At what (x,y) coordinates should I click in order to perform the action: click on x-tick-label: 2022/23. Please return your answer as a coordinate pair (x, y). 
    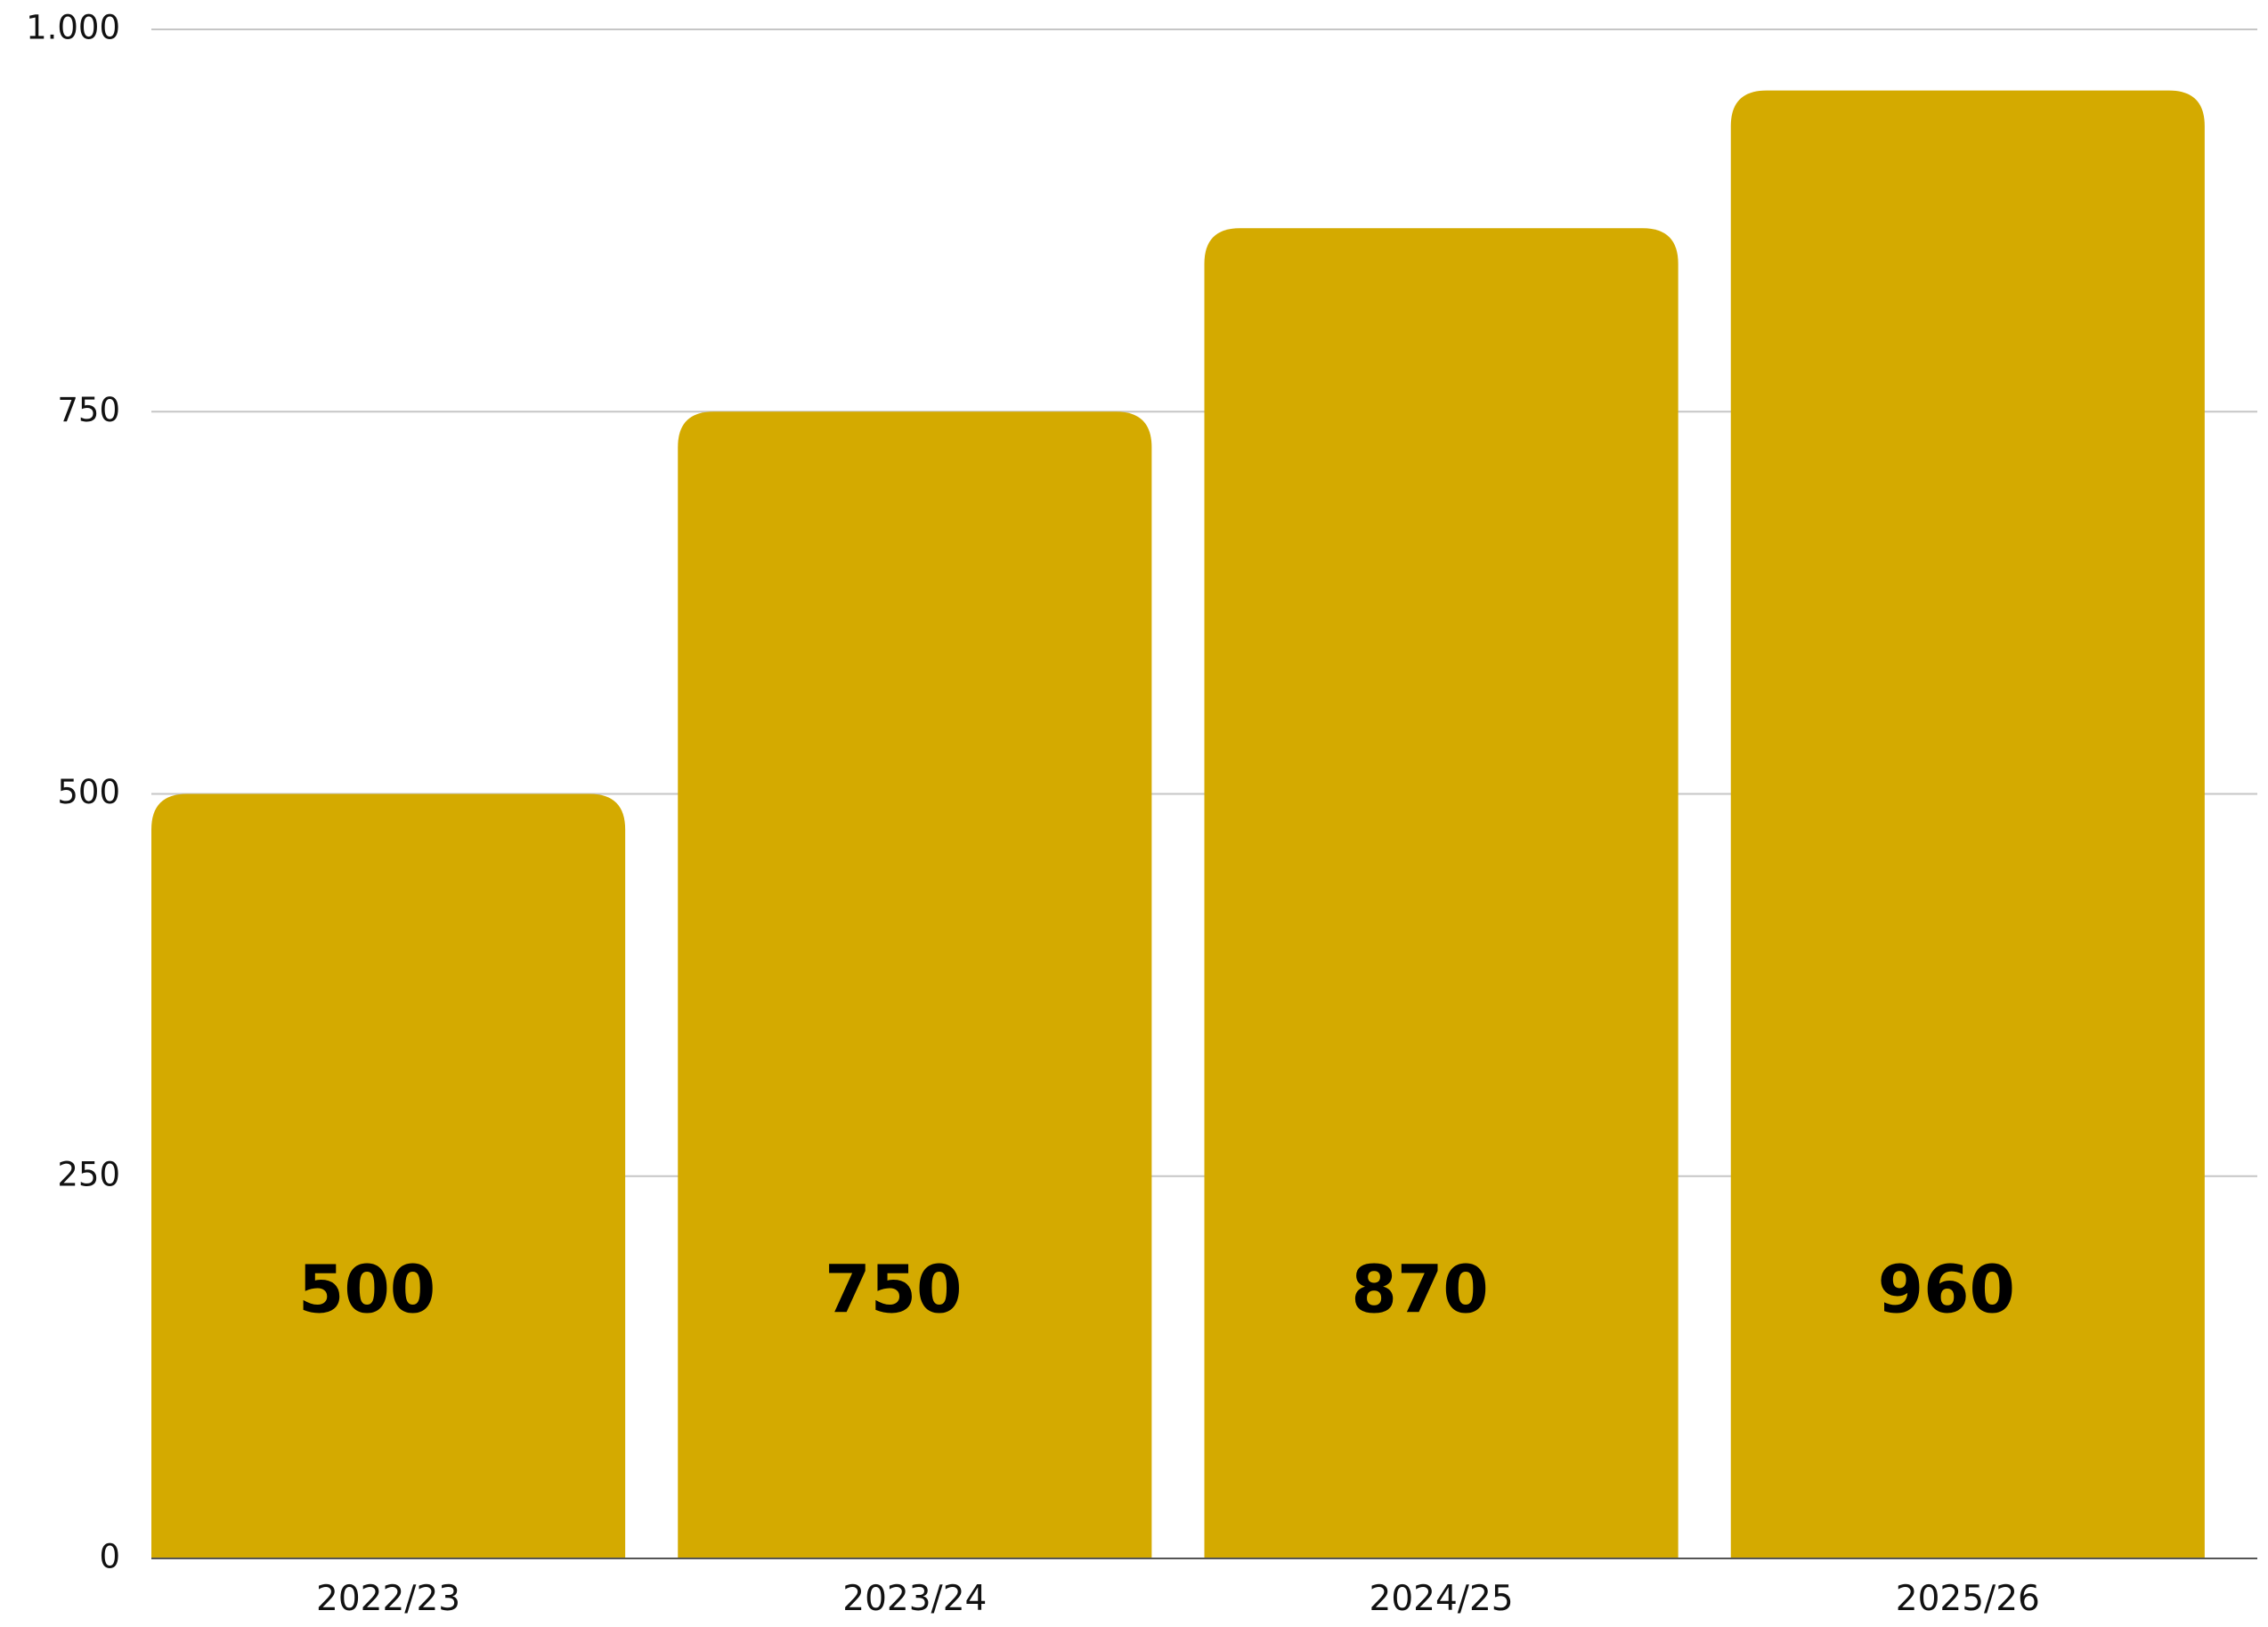
    Looking at the image, I should click on (388, 1599).